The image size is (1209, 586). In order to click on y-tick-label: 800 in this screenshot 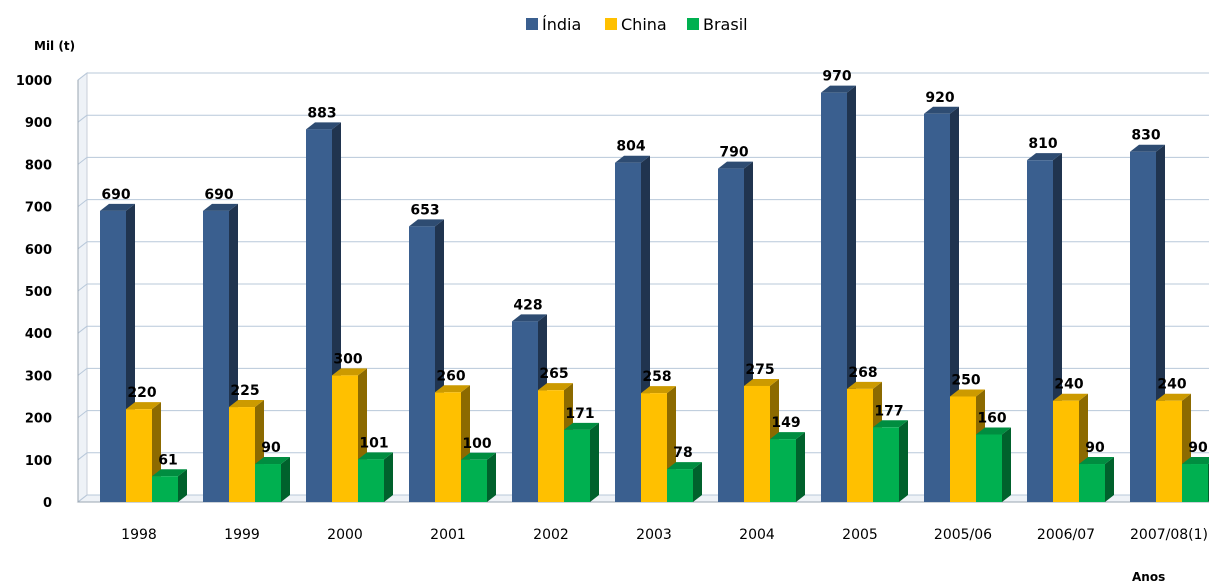, I will do `click(38, 165)`.